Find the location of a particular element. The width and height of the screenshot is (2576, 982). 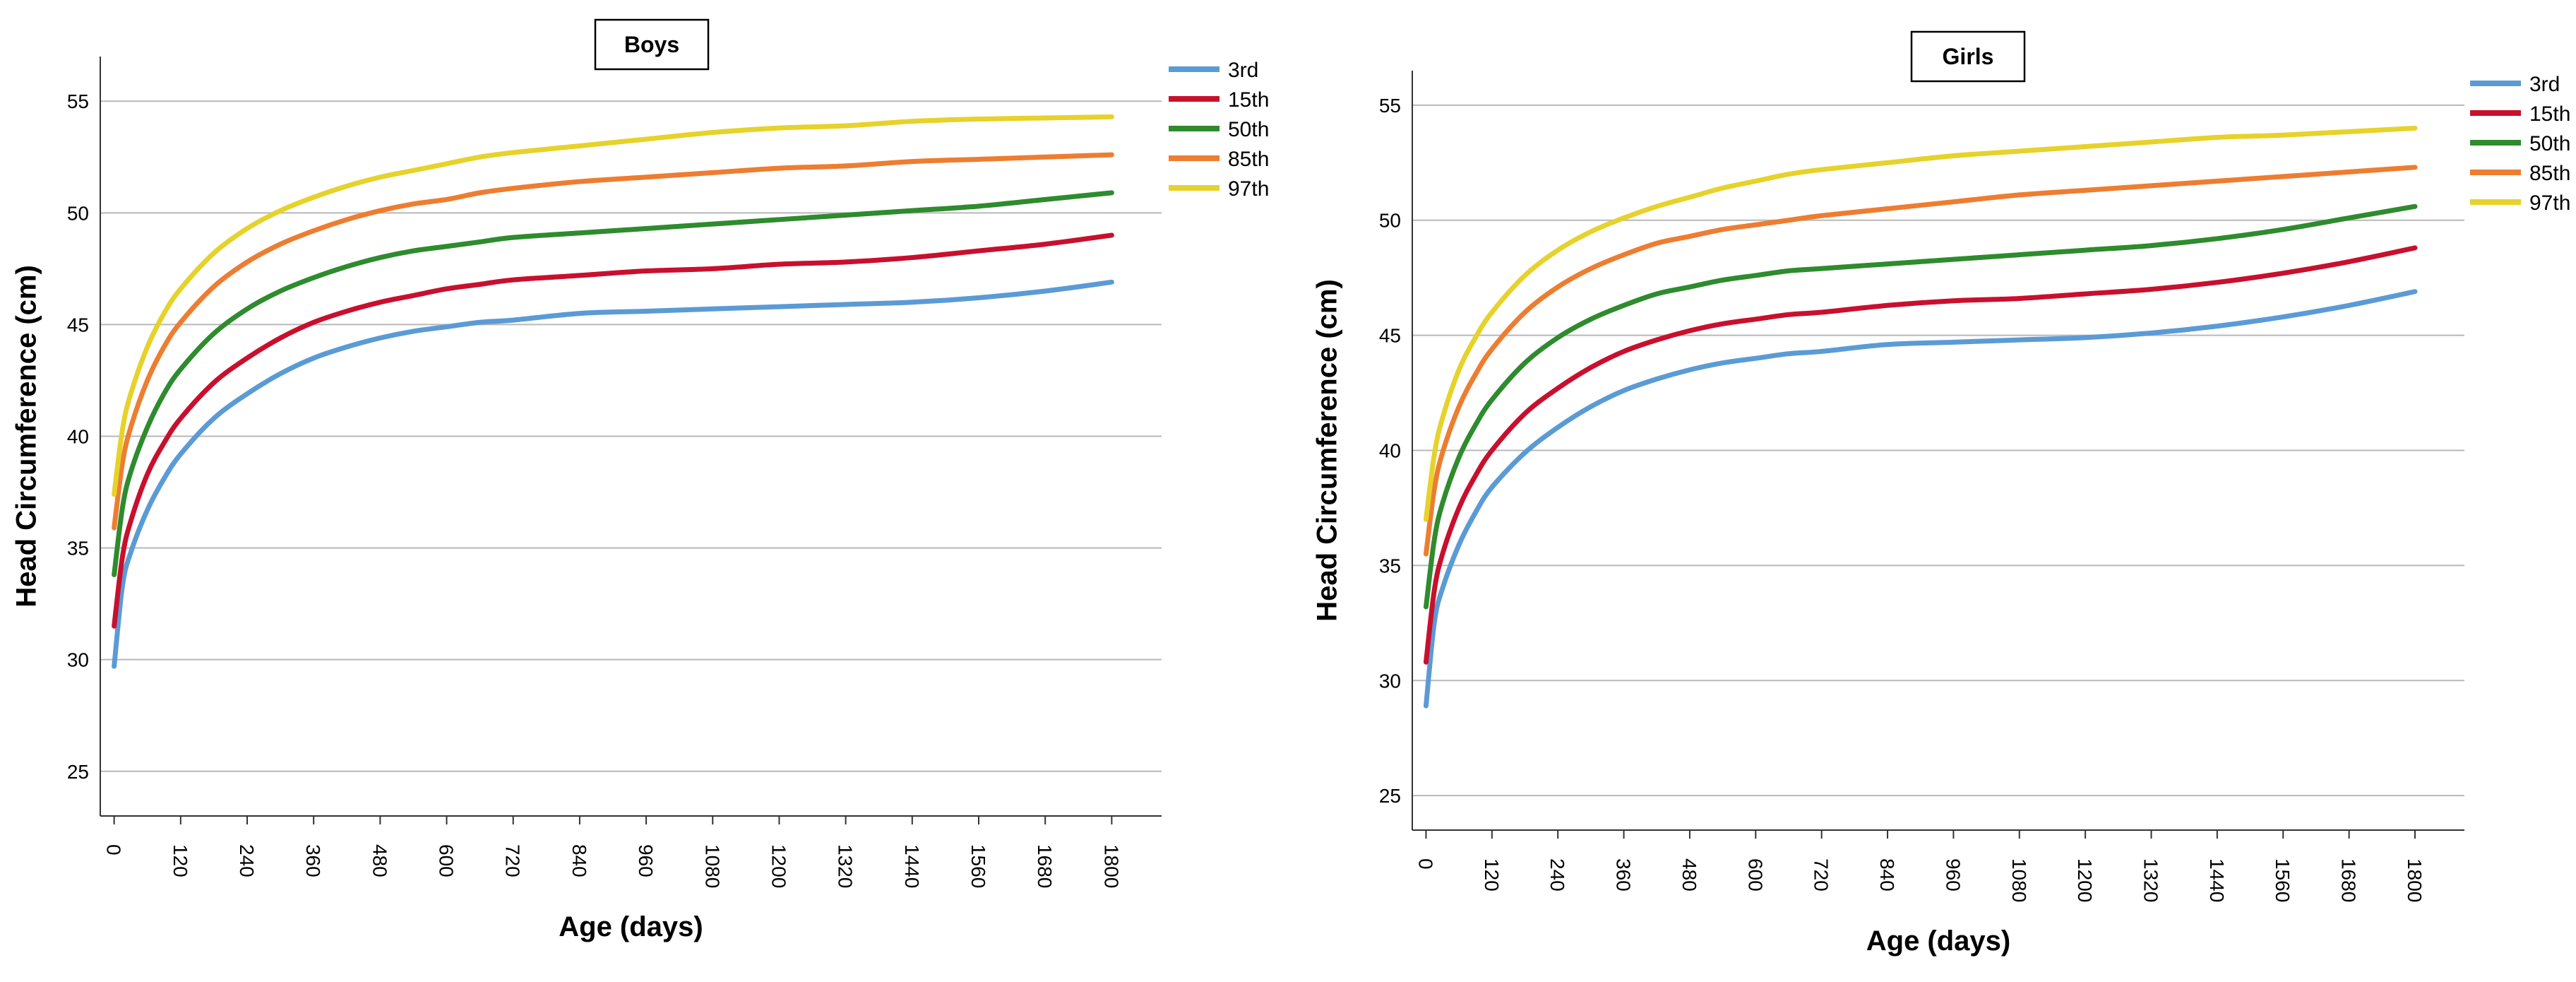

chart-title: Boys is located at coordinates (651, 44).